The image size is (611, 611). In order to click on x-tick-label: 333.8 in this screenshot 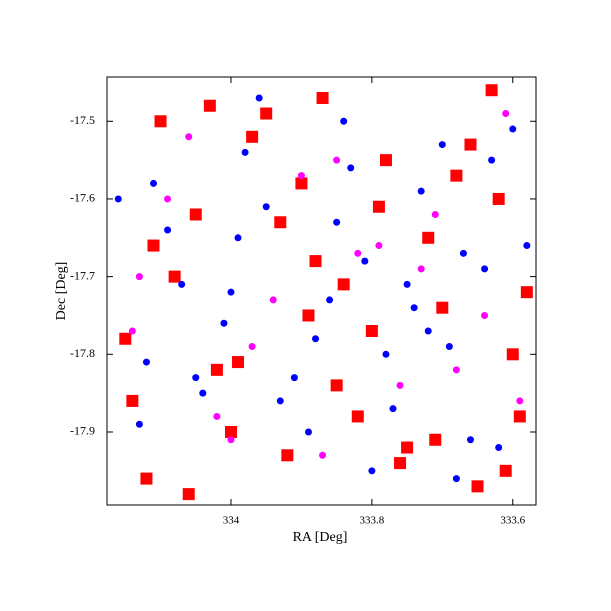, I will do `click(371, 521)`.